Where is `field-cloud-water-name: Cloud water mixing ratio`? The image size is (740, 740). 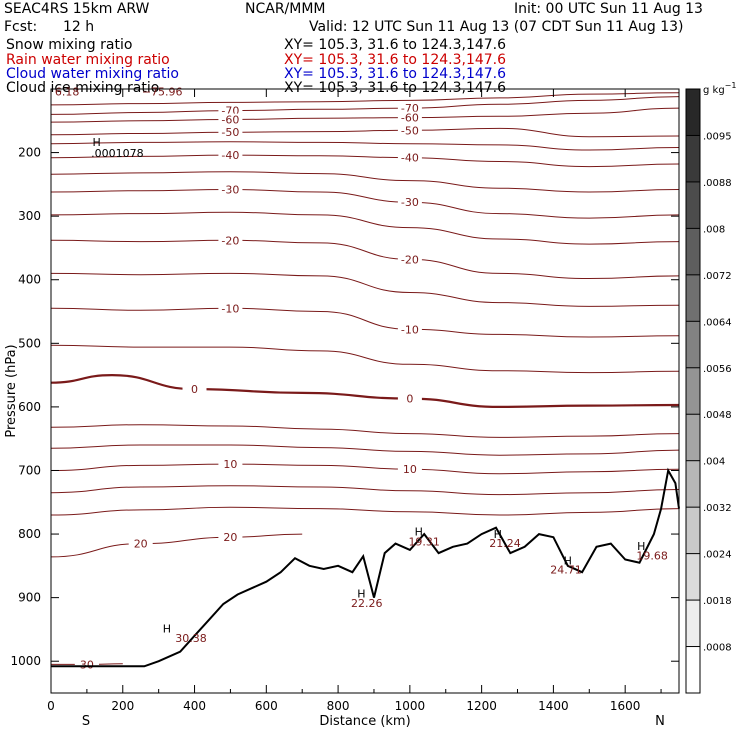
field-cloud-water-name: Cloud water mixing ratio is located at coordinates (92, 74).